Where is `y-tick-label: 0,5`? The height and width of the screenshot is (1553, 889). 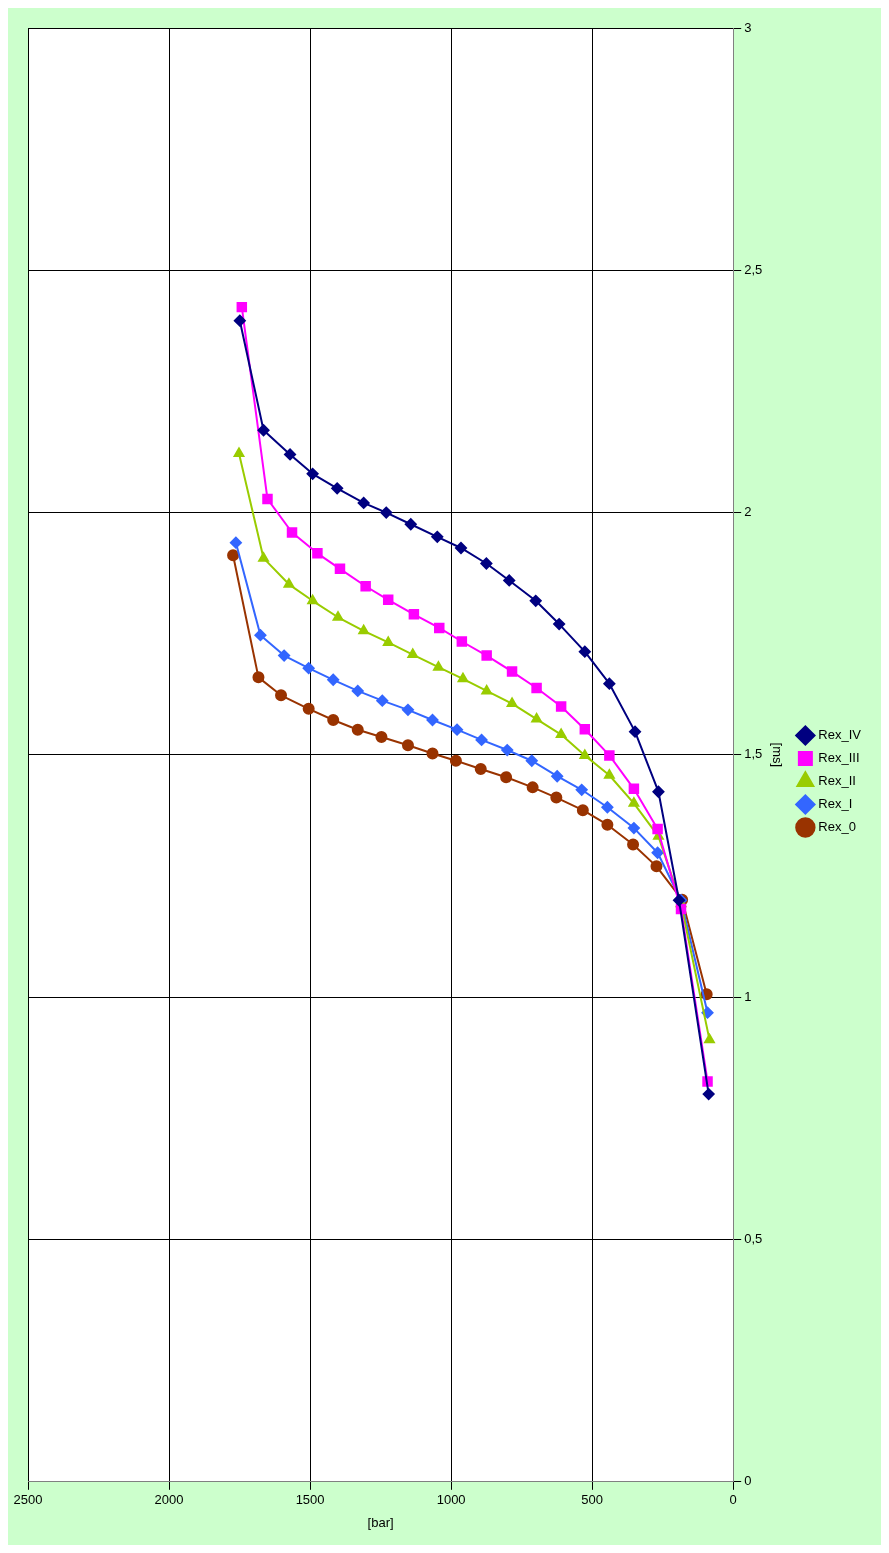
y-tick-label: 0,5 is located at coordinates (753, 1239).